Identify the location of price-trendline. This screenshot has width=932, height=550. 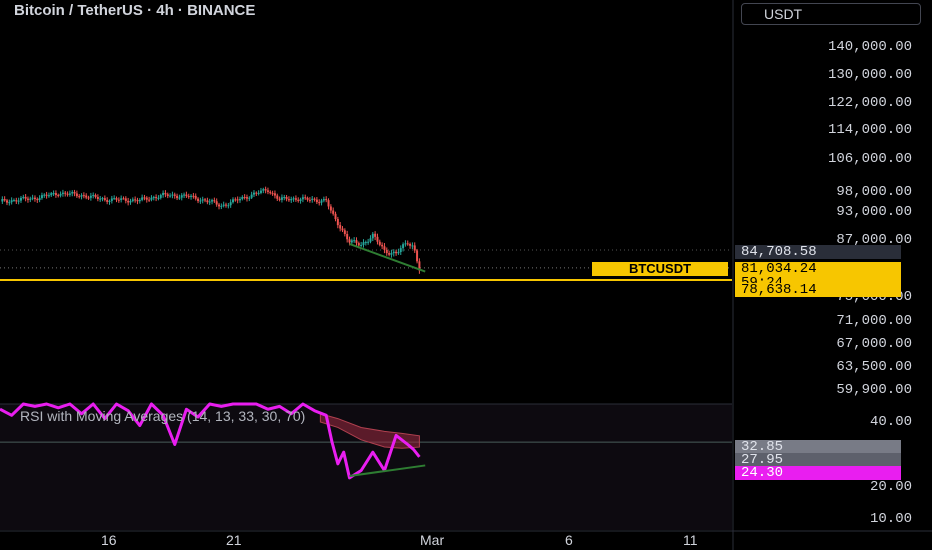
(387, 257).